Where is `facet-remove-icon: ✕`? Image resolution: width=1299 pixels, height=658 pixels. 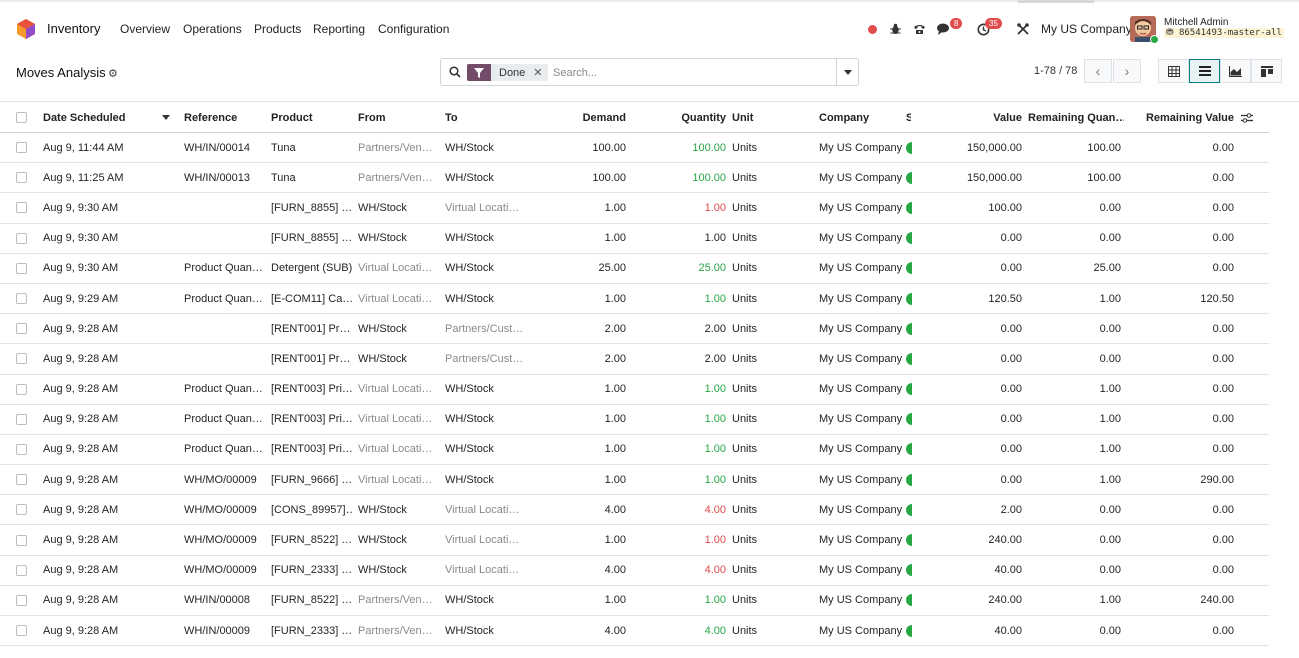
facet-remove-icon: ✕ is located at coordinates (538, 73).